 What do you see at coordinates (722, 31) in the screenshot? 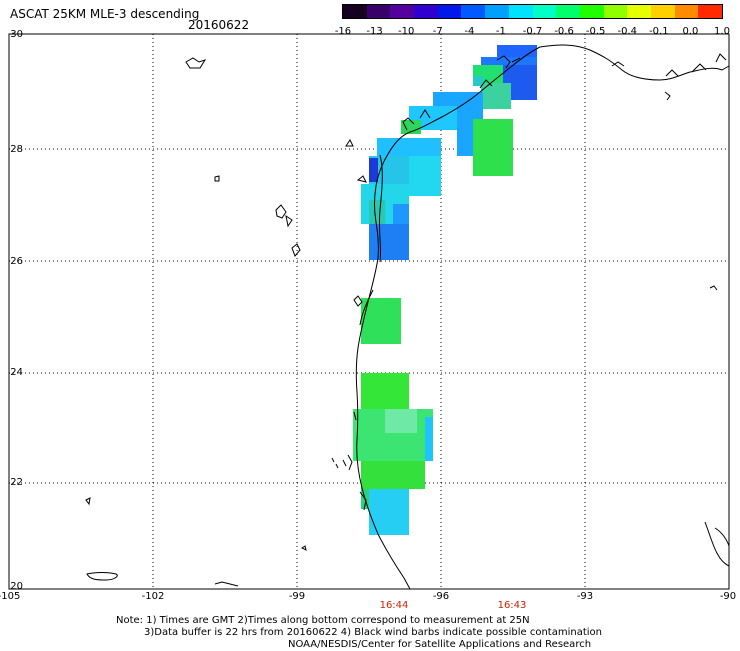
I see `color-scale-tick-label: 1.0` at bounding box center [722, 31].